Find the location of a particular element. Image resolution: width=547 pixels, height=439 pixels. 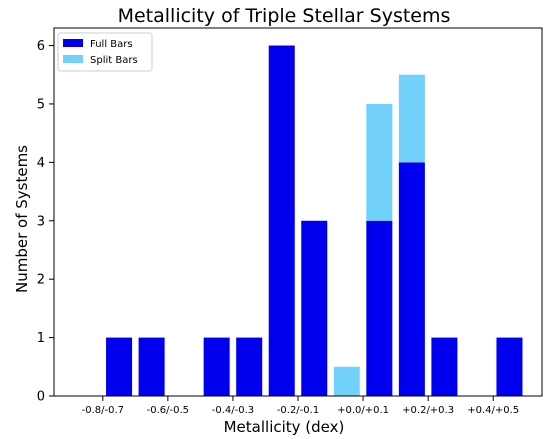

x-tick-label: +0.0/+0.1 is located at coordinates (363, 410).